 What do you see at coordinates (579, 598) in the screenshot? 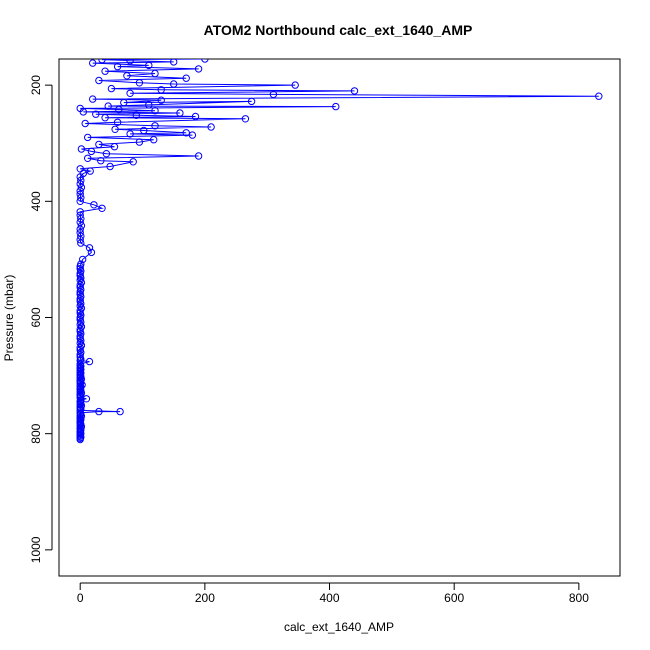
I see `x-tick-label: 800` at bounding box center [579, 598].